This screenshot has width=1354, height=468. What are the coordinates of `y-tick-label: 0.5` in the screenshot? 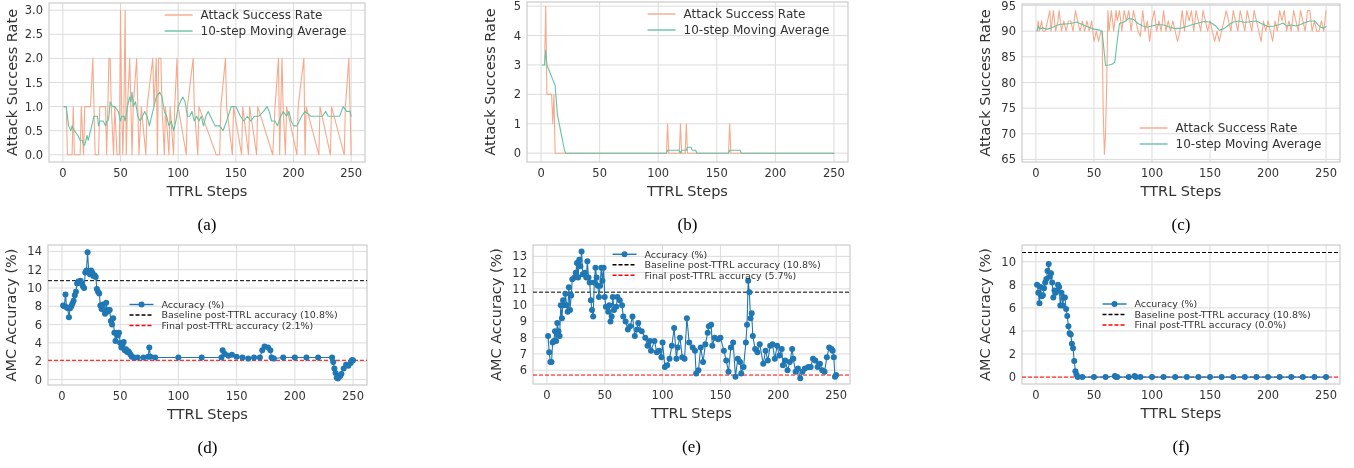 It's located at (33, 130).